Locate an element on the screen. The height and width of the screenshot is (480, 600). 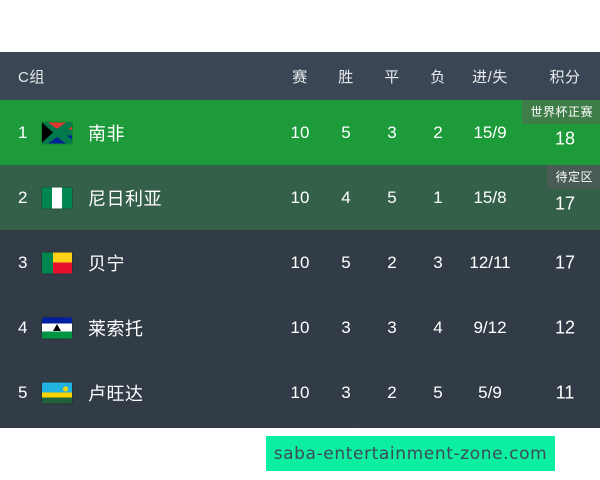
column-header-lost: 负 is located at coordinates (438, 77).